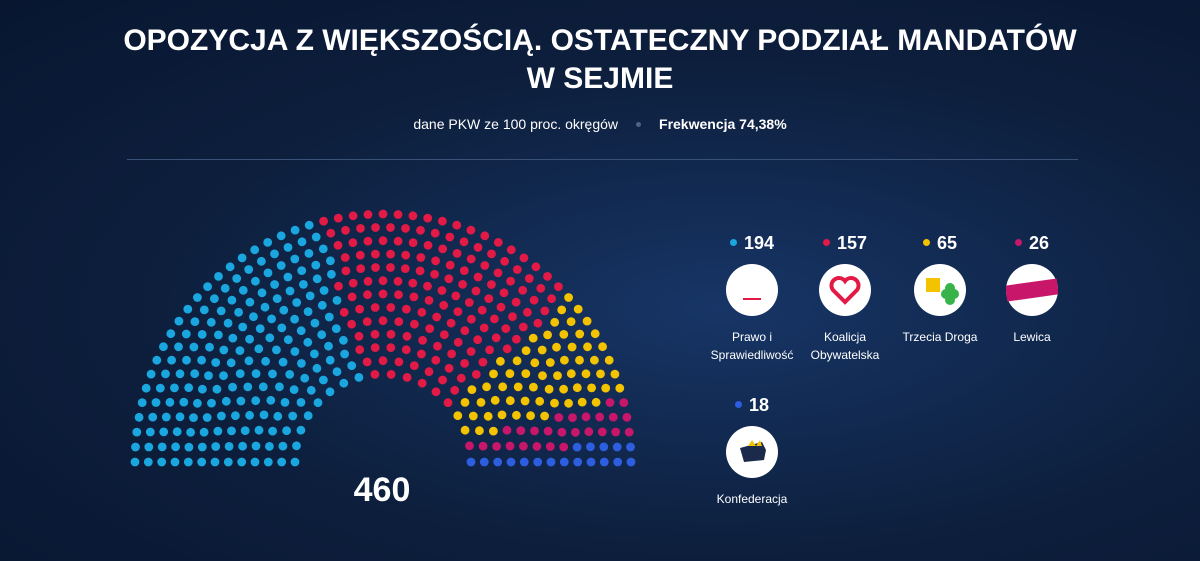 Image resolution: width=1200 pixels, height=561 pixels. I want to click on legend-value: 18, so click(759, 405).